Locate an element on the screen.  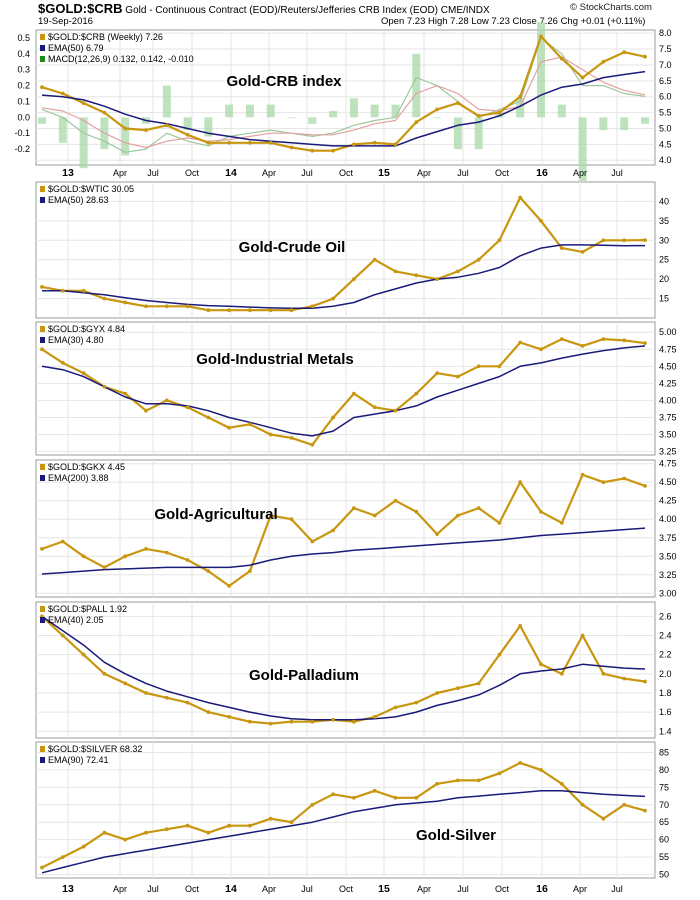
y-tick-label: 2.6 is located at coordinates (665, 616).